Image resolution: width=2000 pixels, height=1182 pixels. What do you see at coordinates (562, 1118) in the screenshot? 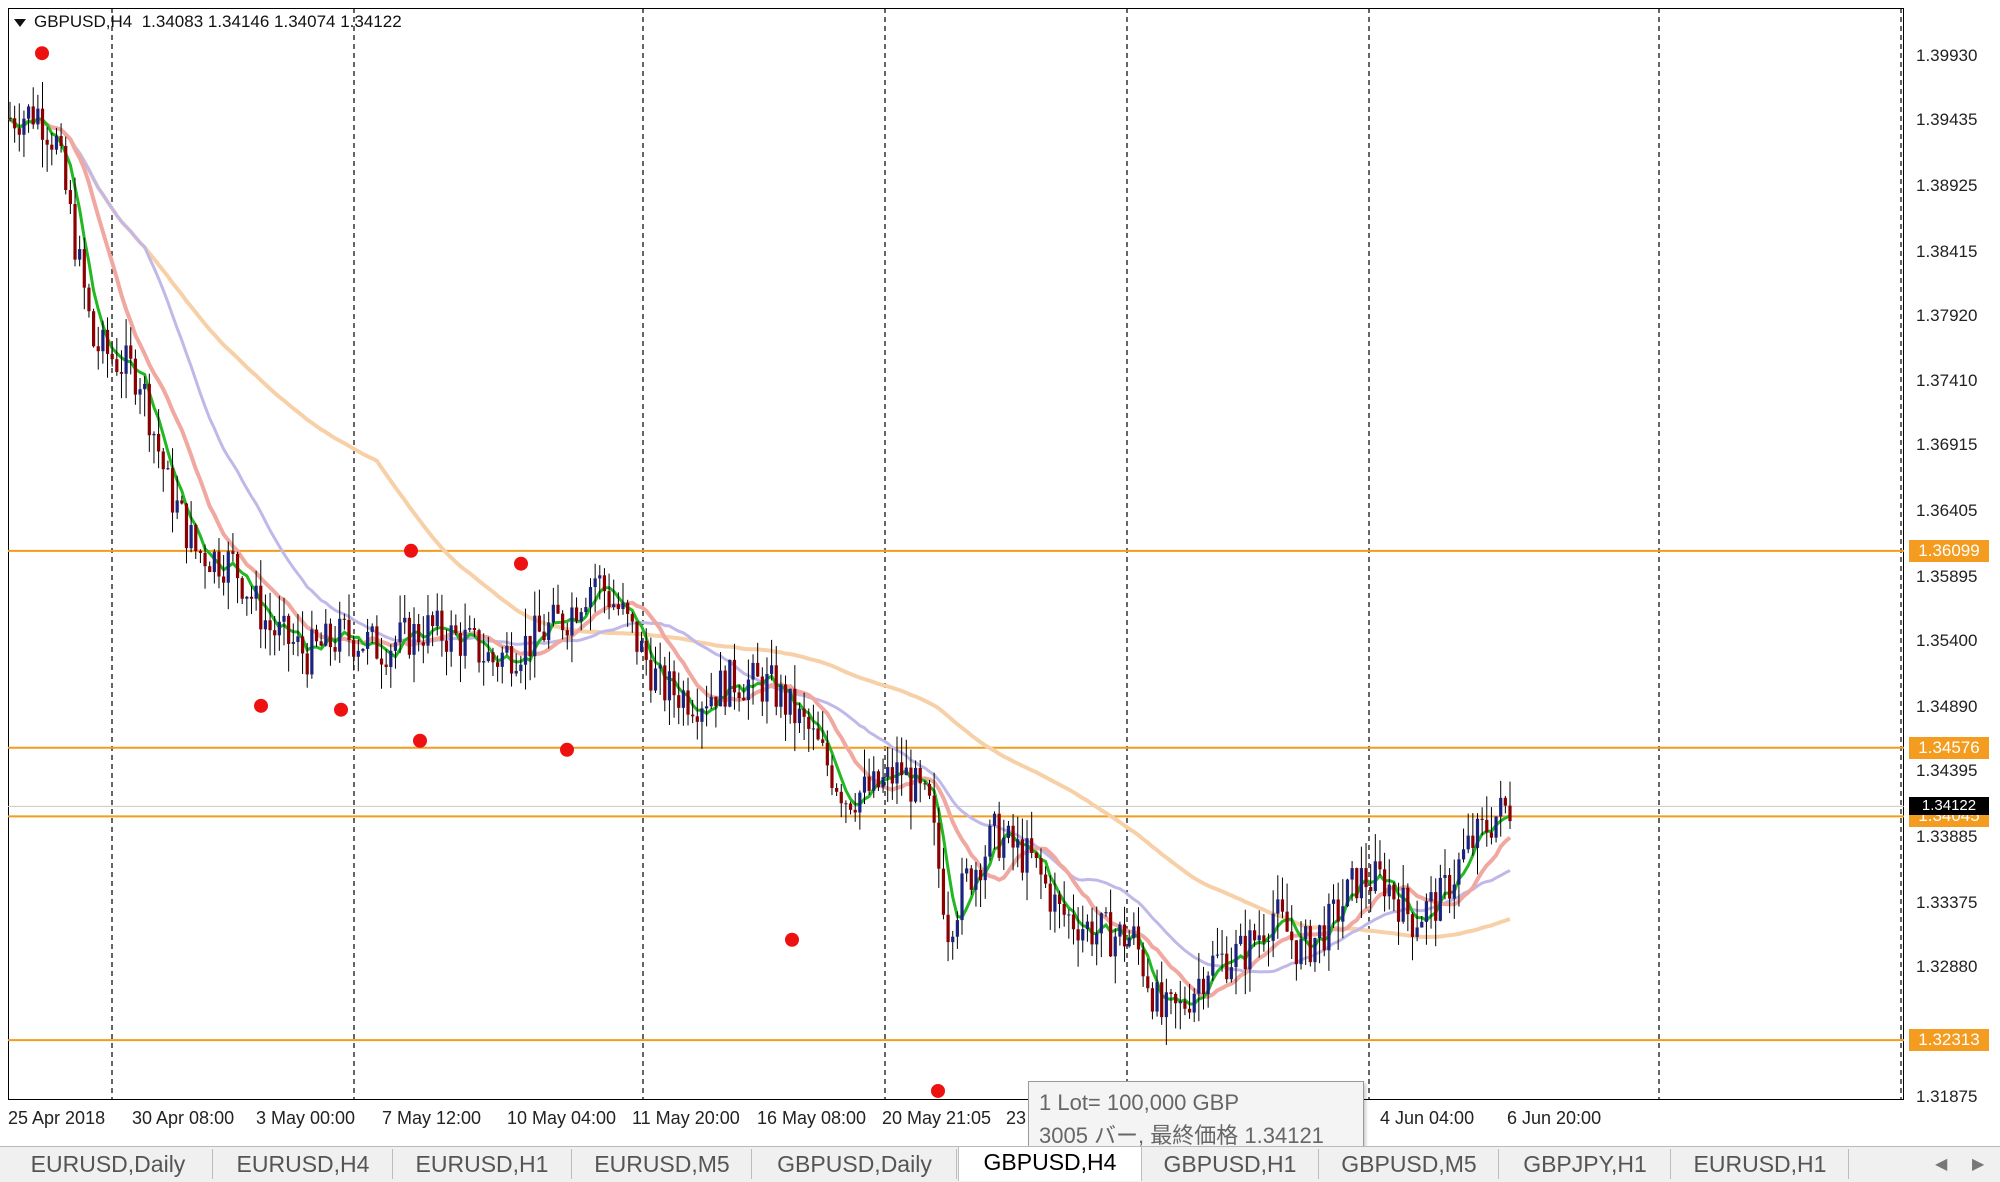
I see `time-tick-label: 10 May 04:00` at bounding box center [562, 1118].